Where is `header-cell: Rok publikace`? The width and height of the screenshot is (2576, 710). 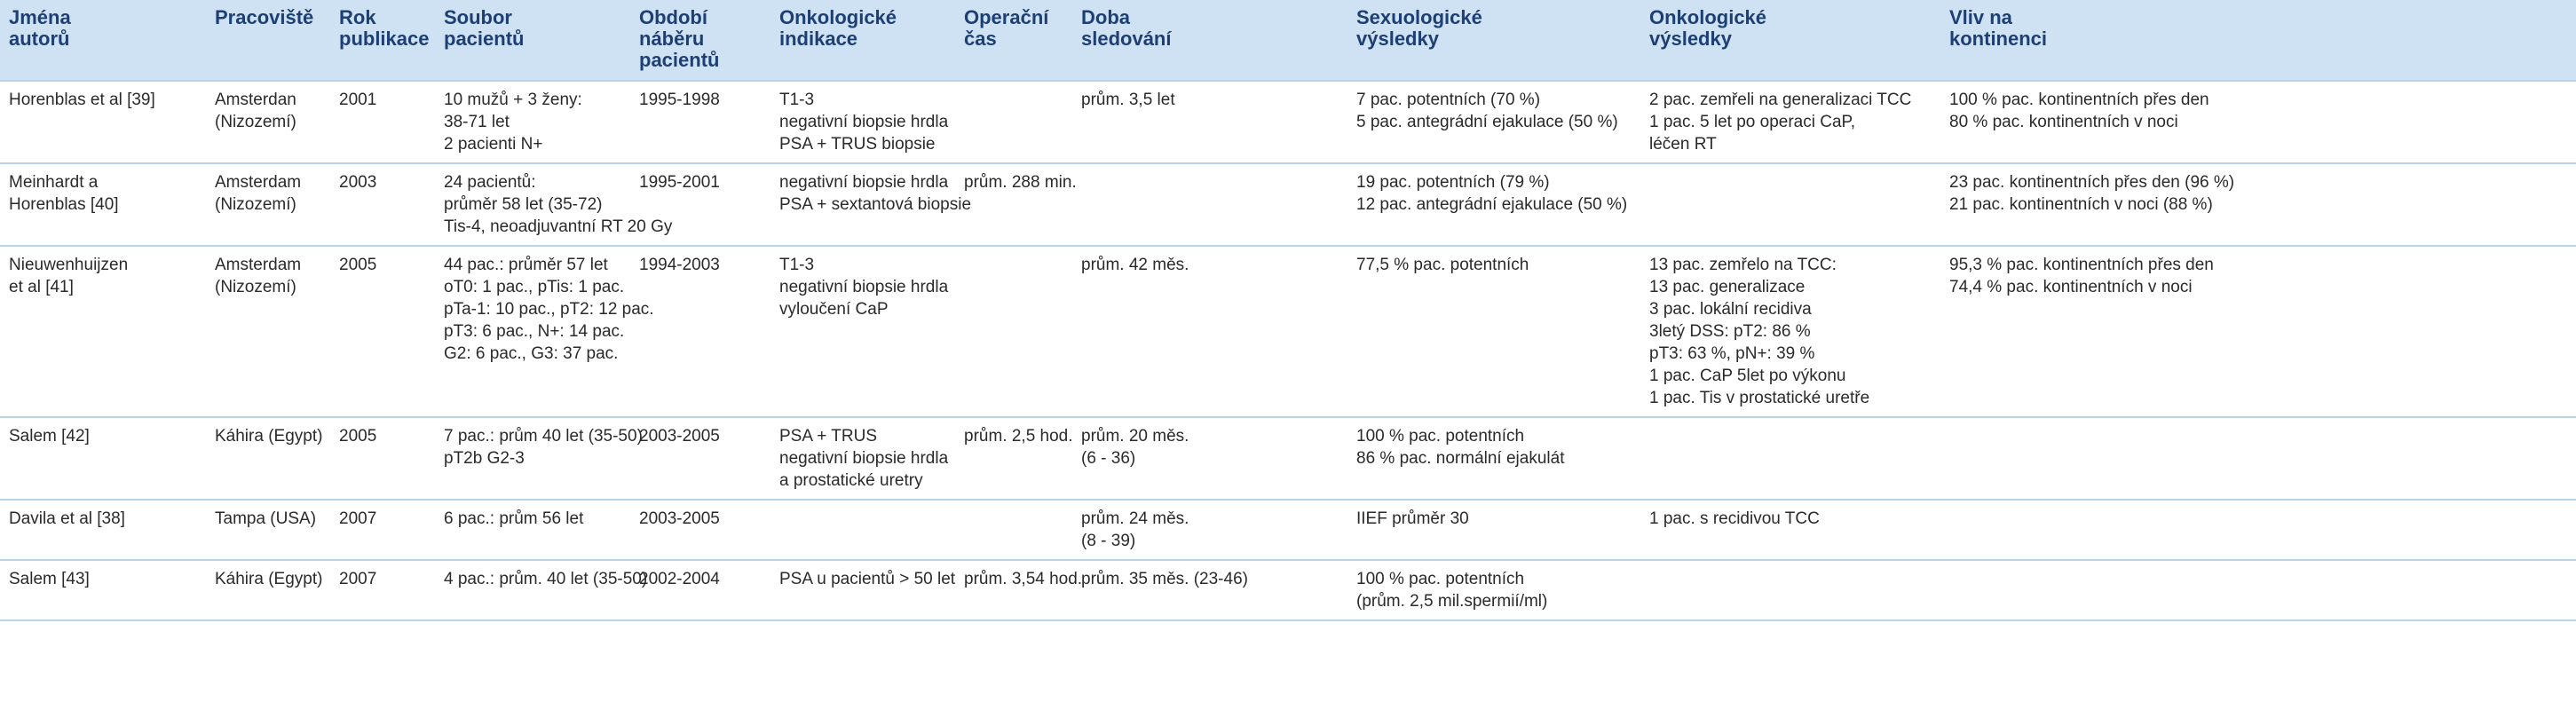 header-cell: Rok publikace is located at coordinates (382, 40).